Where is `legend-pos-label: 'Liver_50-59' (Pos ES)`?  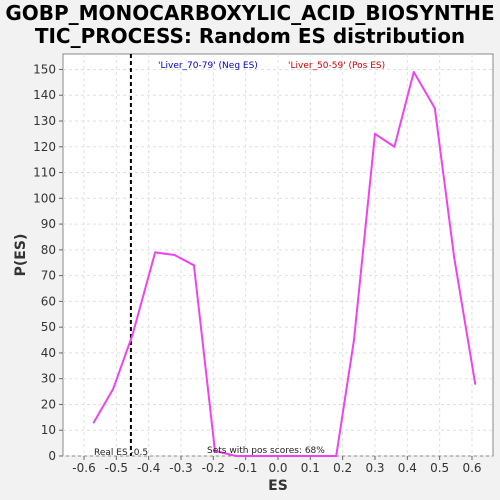 legend-pos-label: 'Liver_50-59' (Pos ES) is located at coordinates (336, 66).